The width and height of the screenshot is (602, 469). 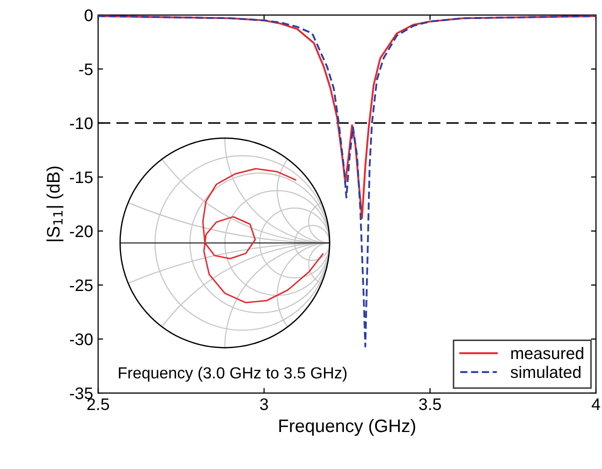 I want to click on x-tick-label: 3.5, so click(x=430, y=404).